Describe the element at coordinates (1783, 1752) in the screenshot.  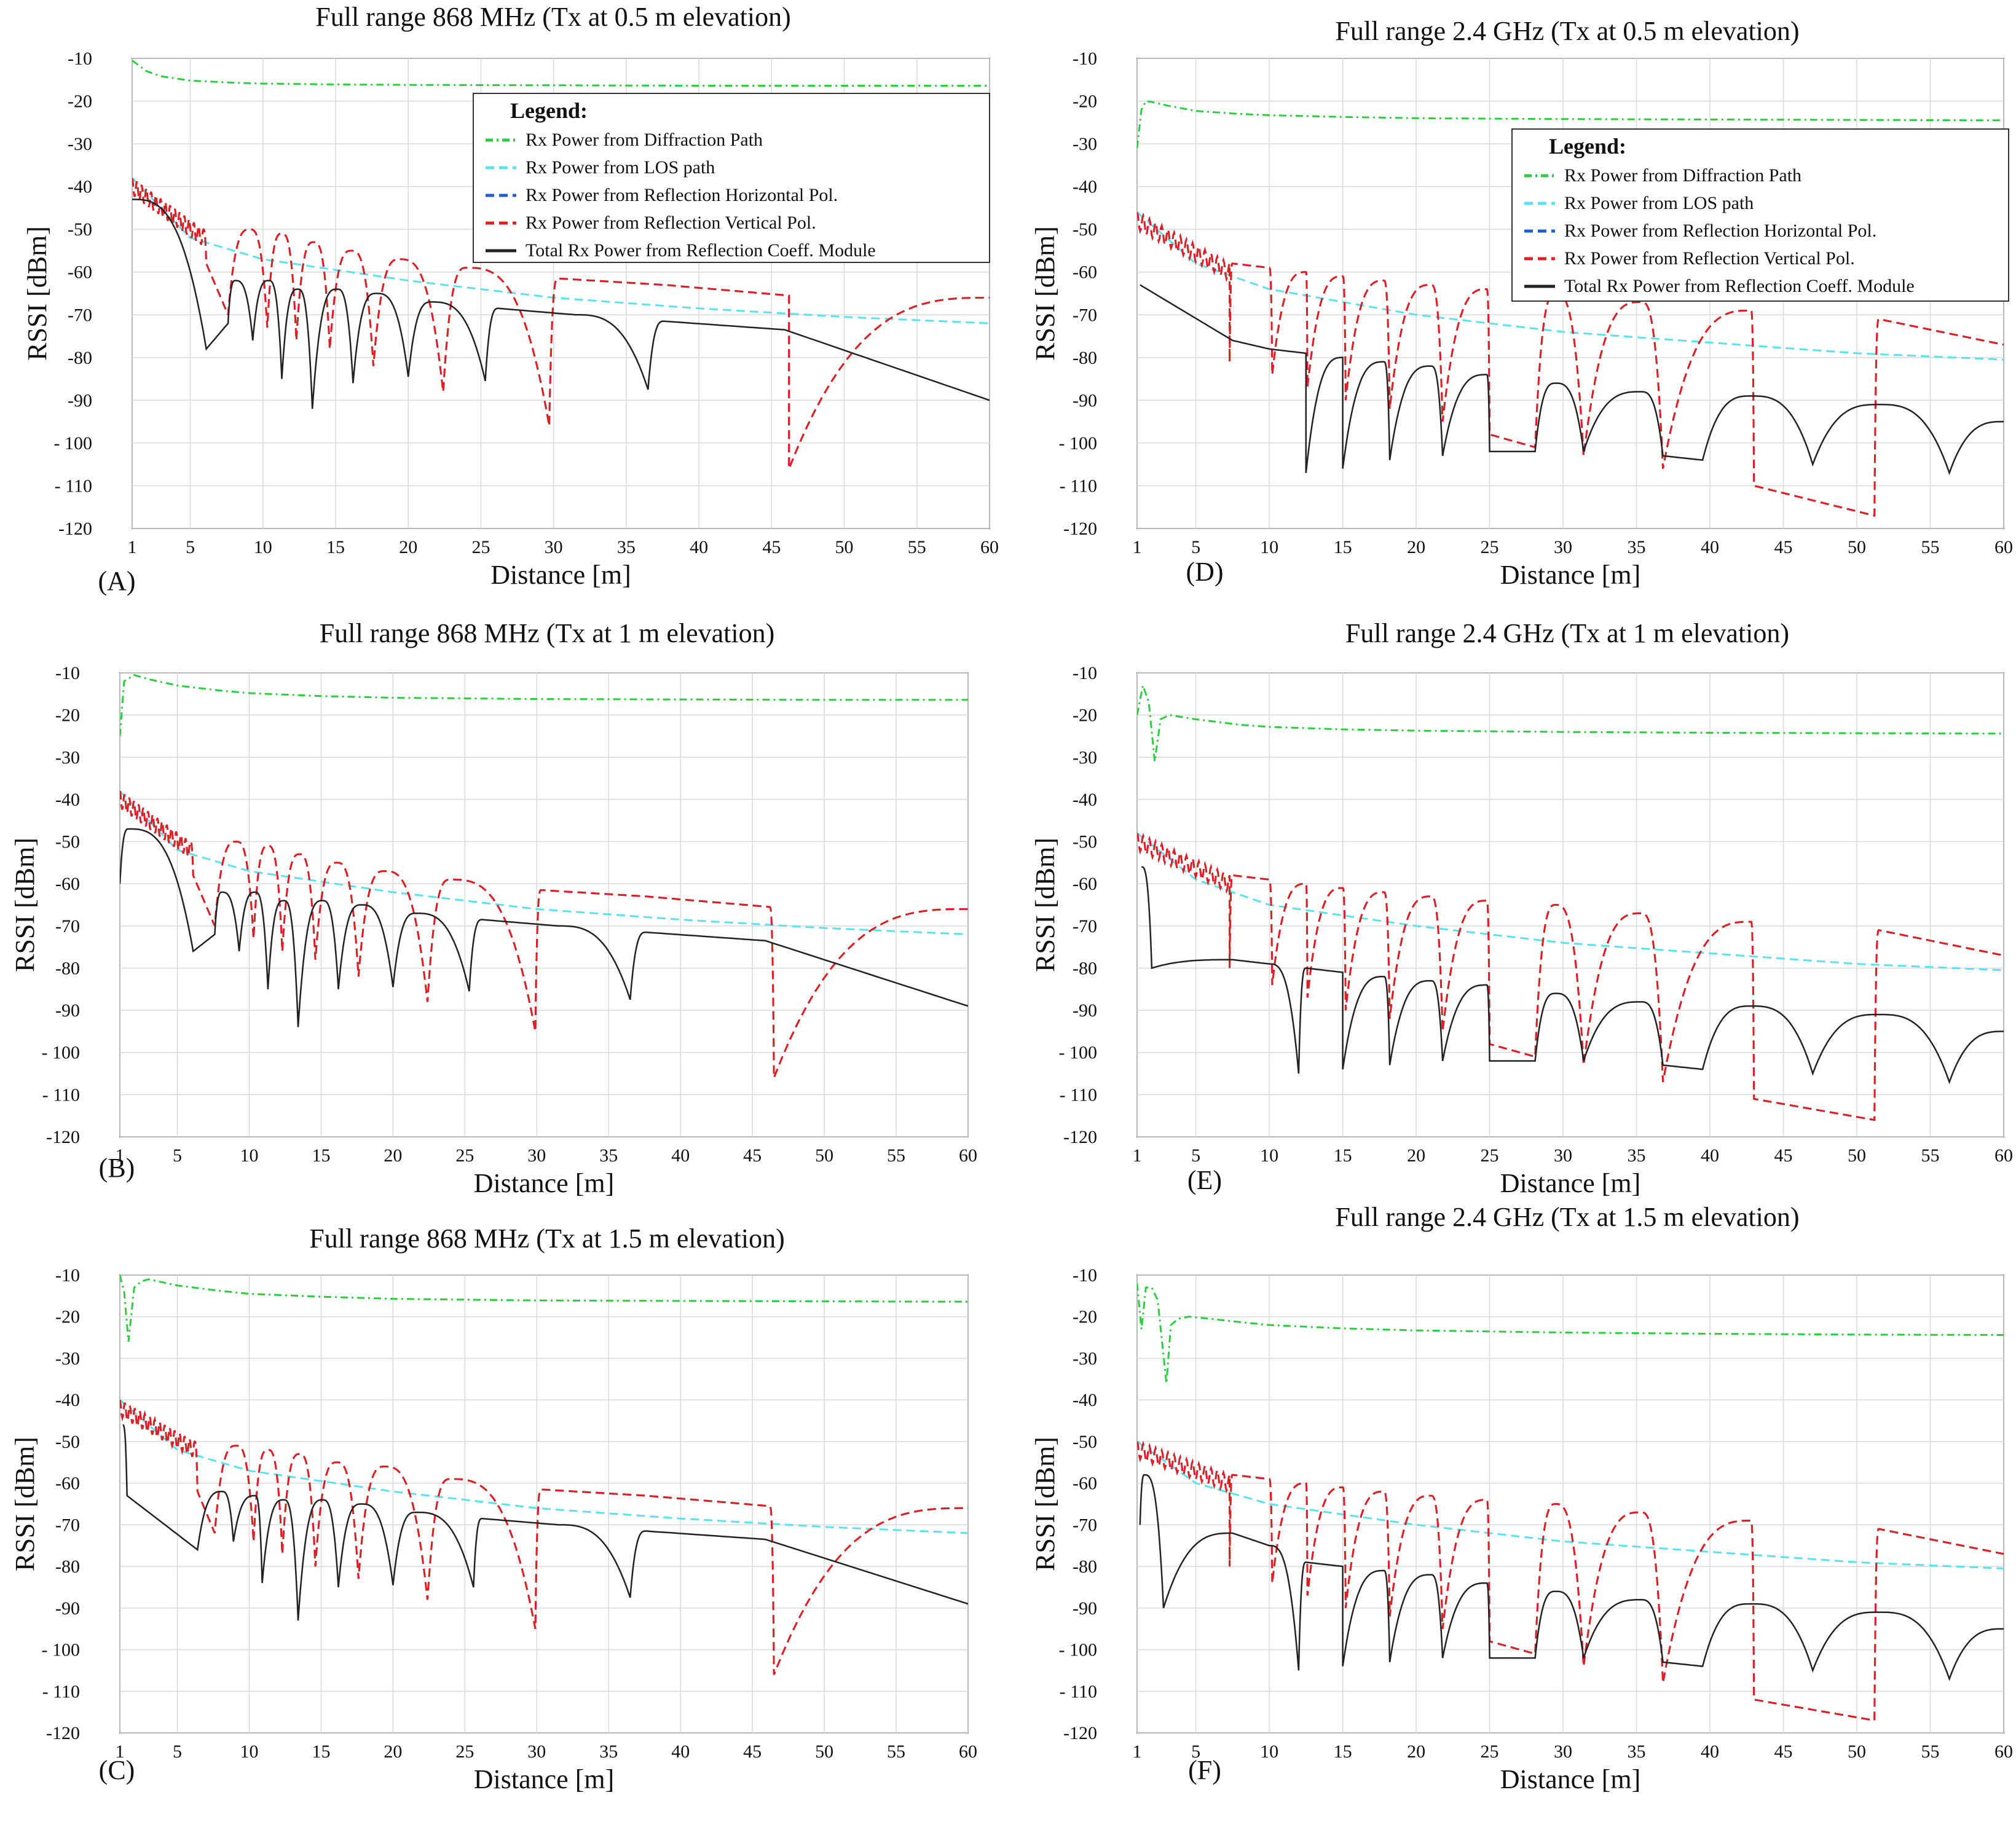
I see `x-tick-label: 45` at that location.